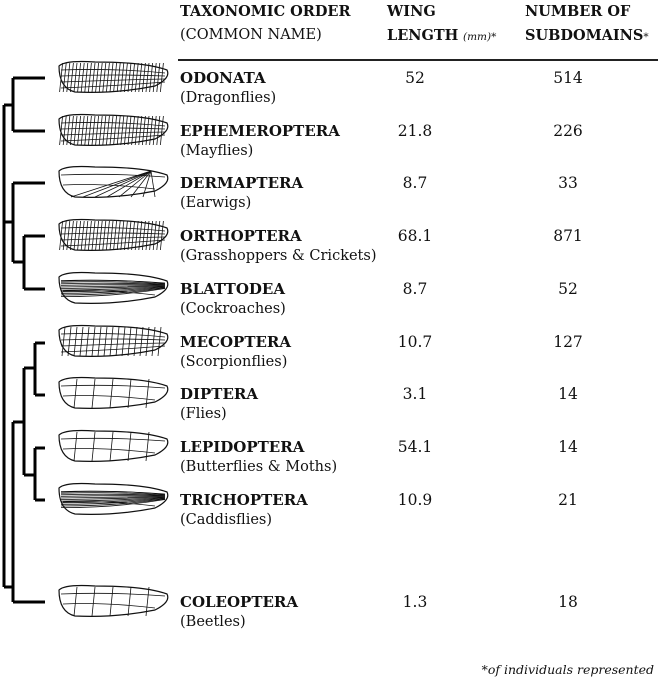 This screenshot has height=685, width=658. Describe the element at coordinates (418, 60) in the screenshot. I see `header-rule` at that location.